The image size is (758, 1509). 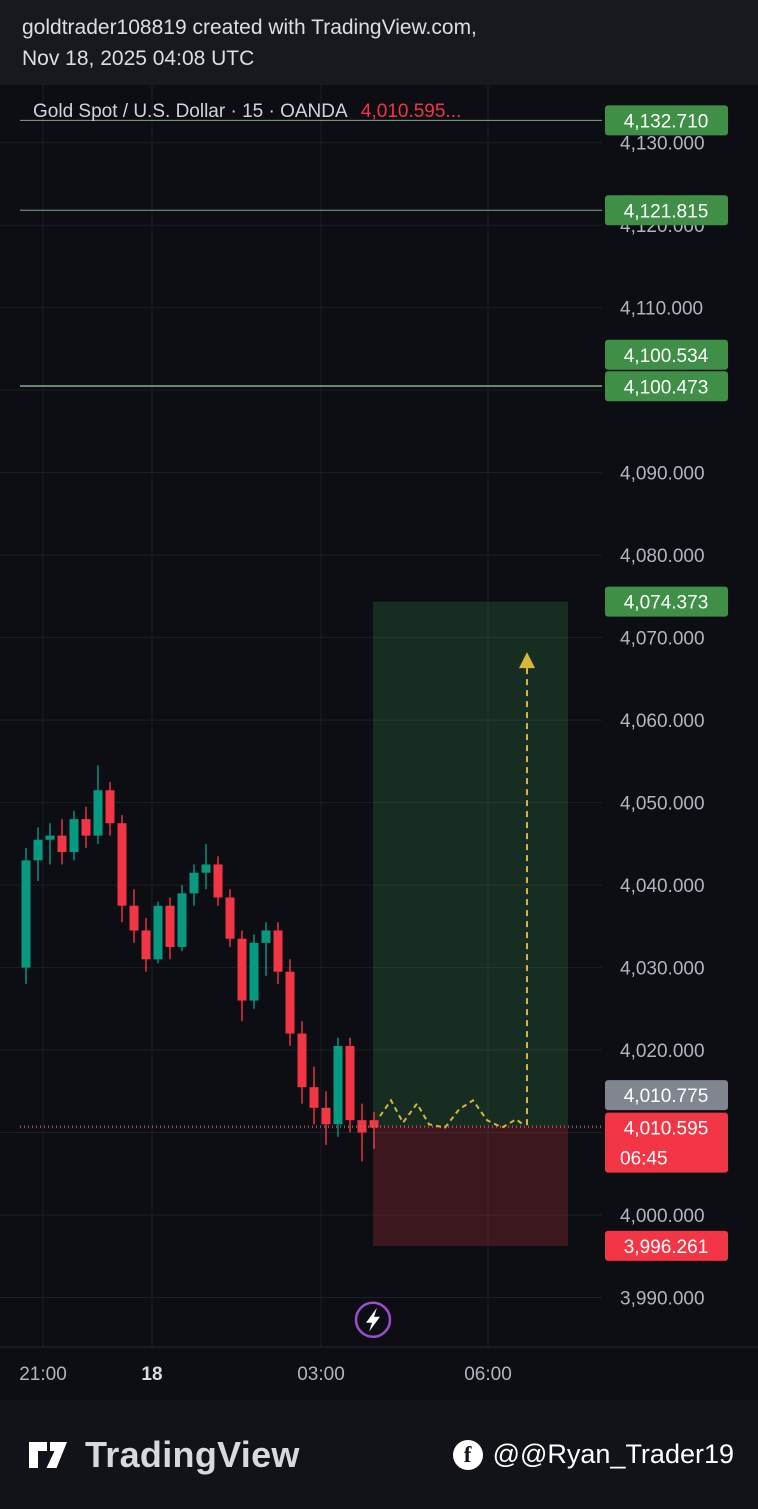 I want to click on price-badge-label: 4,121.815, so click(x=666, y=211).